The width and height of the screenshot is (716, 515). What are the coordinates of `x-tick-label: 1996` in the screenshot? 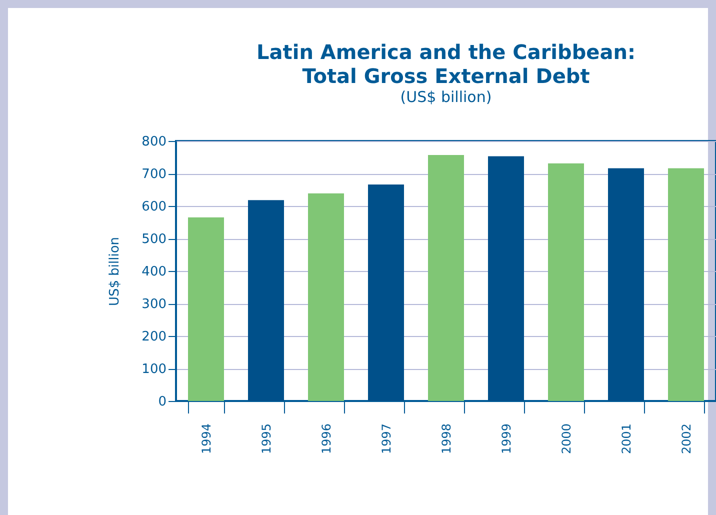 It's located at (327, 439).